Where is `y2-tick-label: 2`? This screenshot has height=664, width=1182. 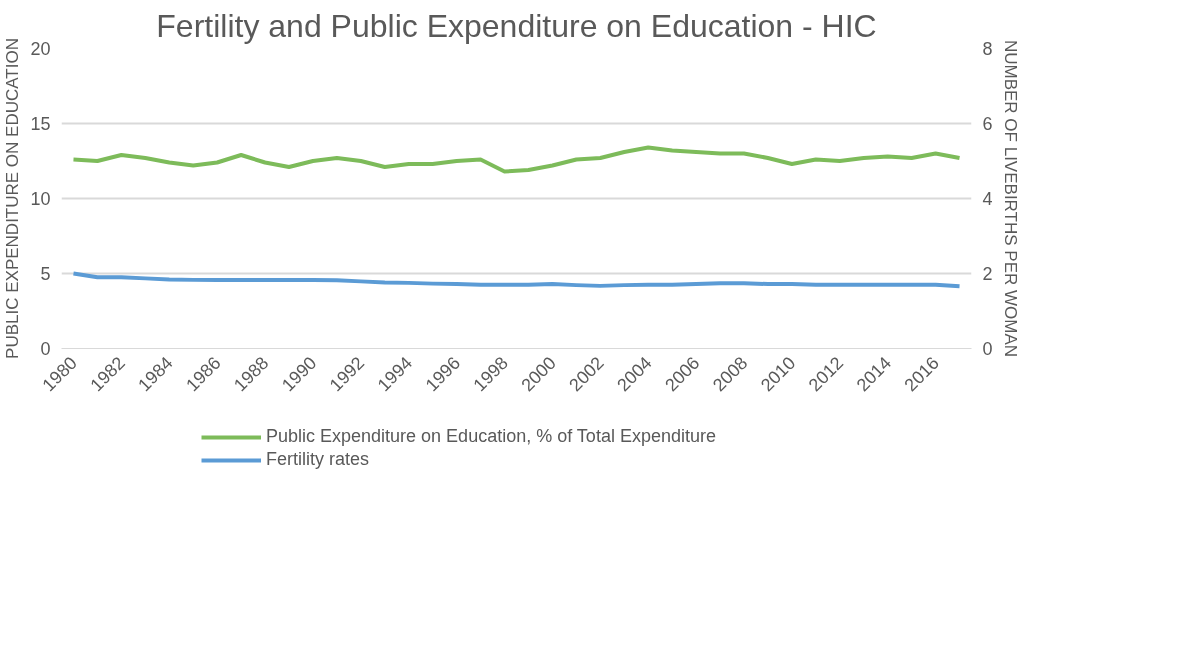
y2-tick-label: 2 is located at coordinates (987, 274).